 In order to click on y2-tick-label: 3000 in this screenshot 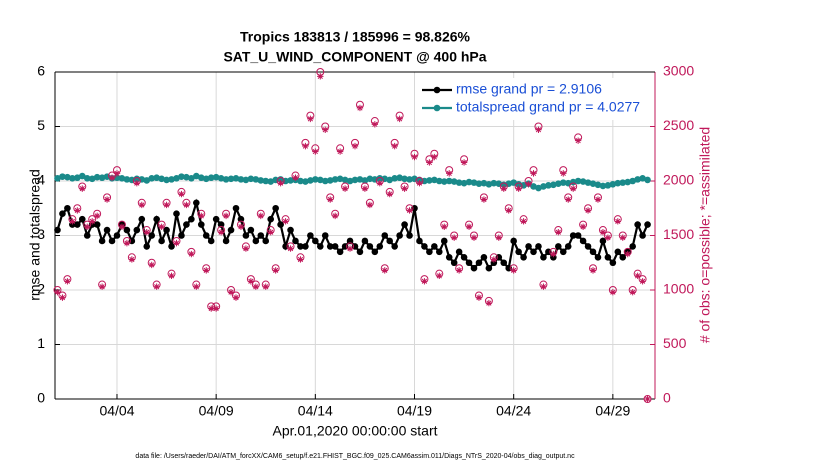, I will do `click(678, 71)`.